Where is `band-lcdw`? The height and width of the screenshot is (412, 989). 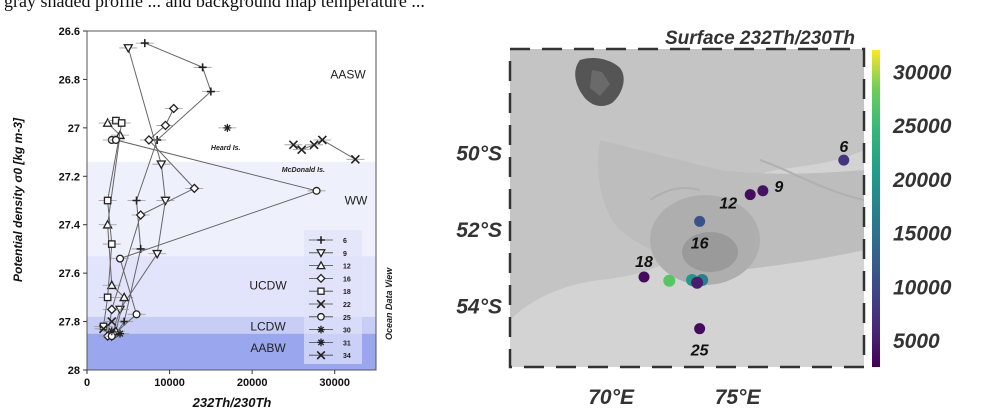 band-lcdw is located at coordinates (231, 325).